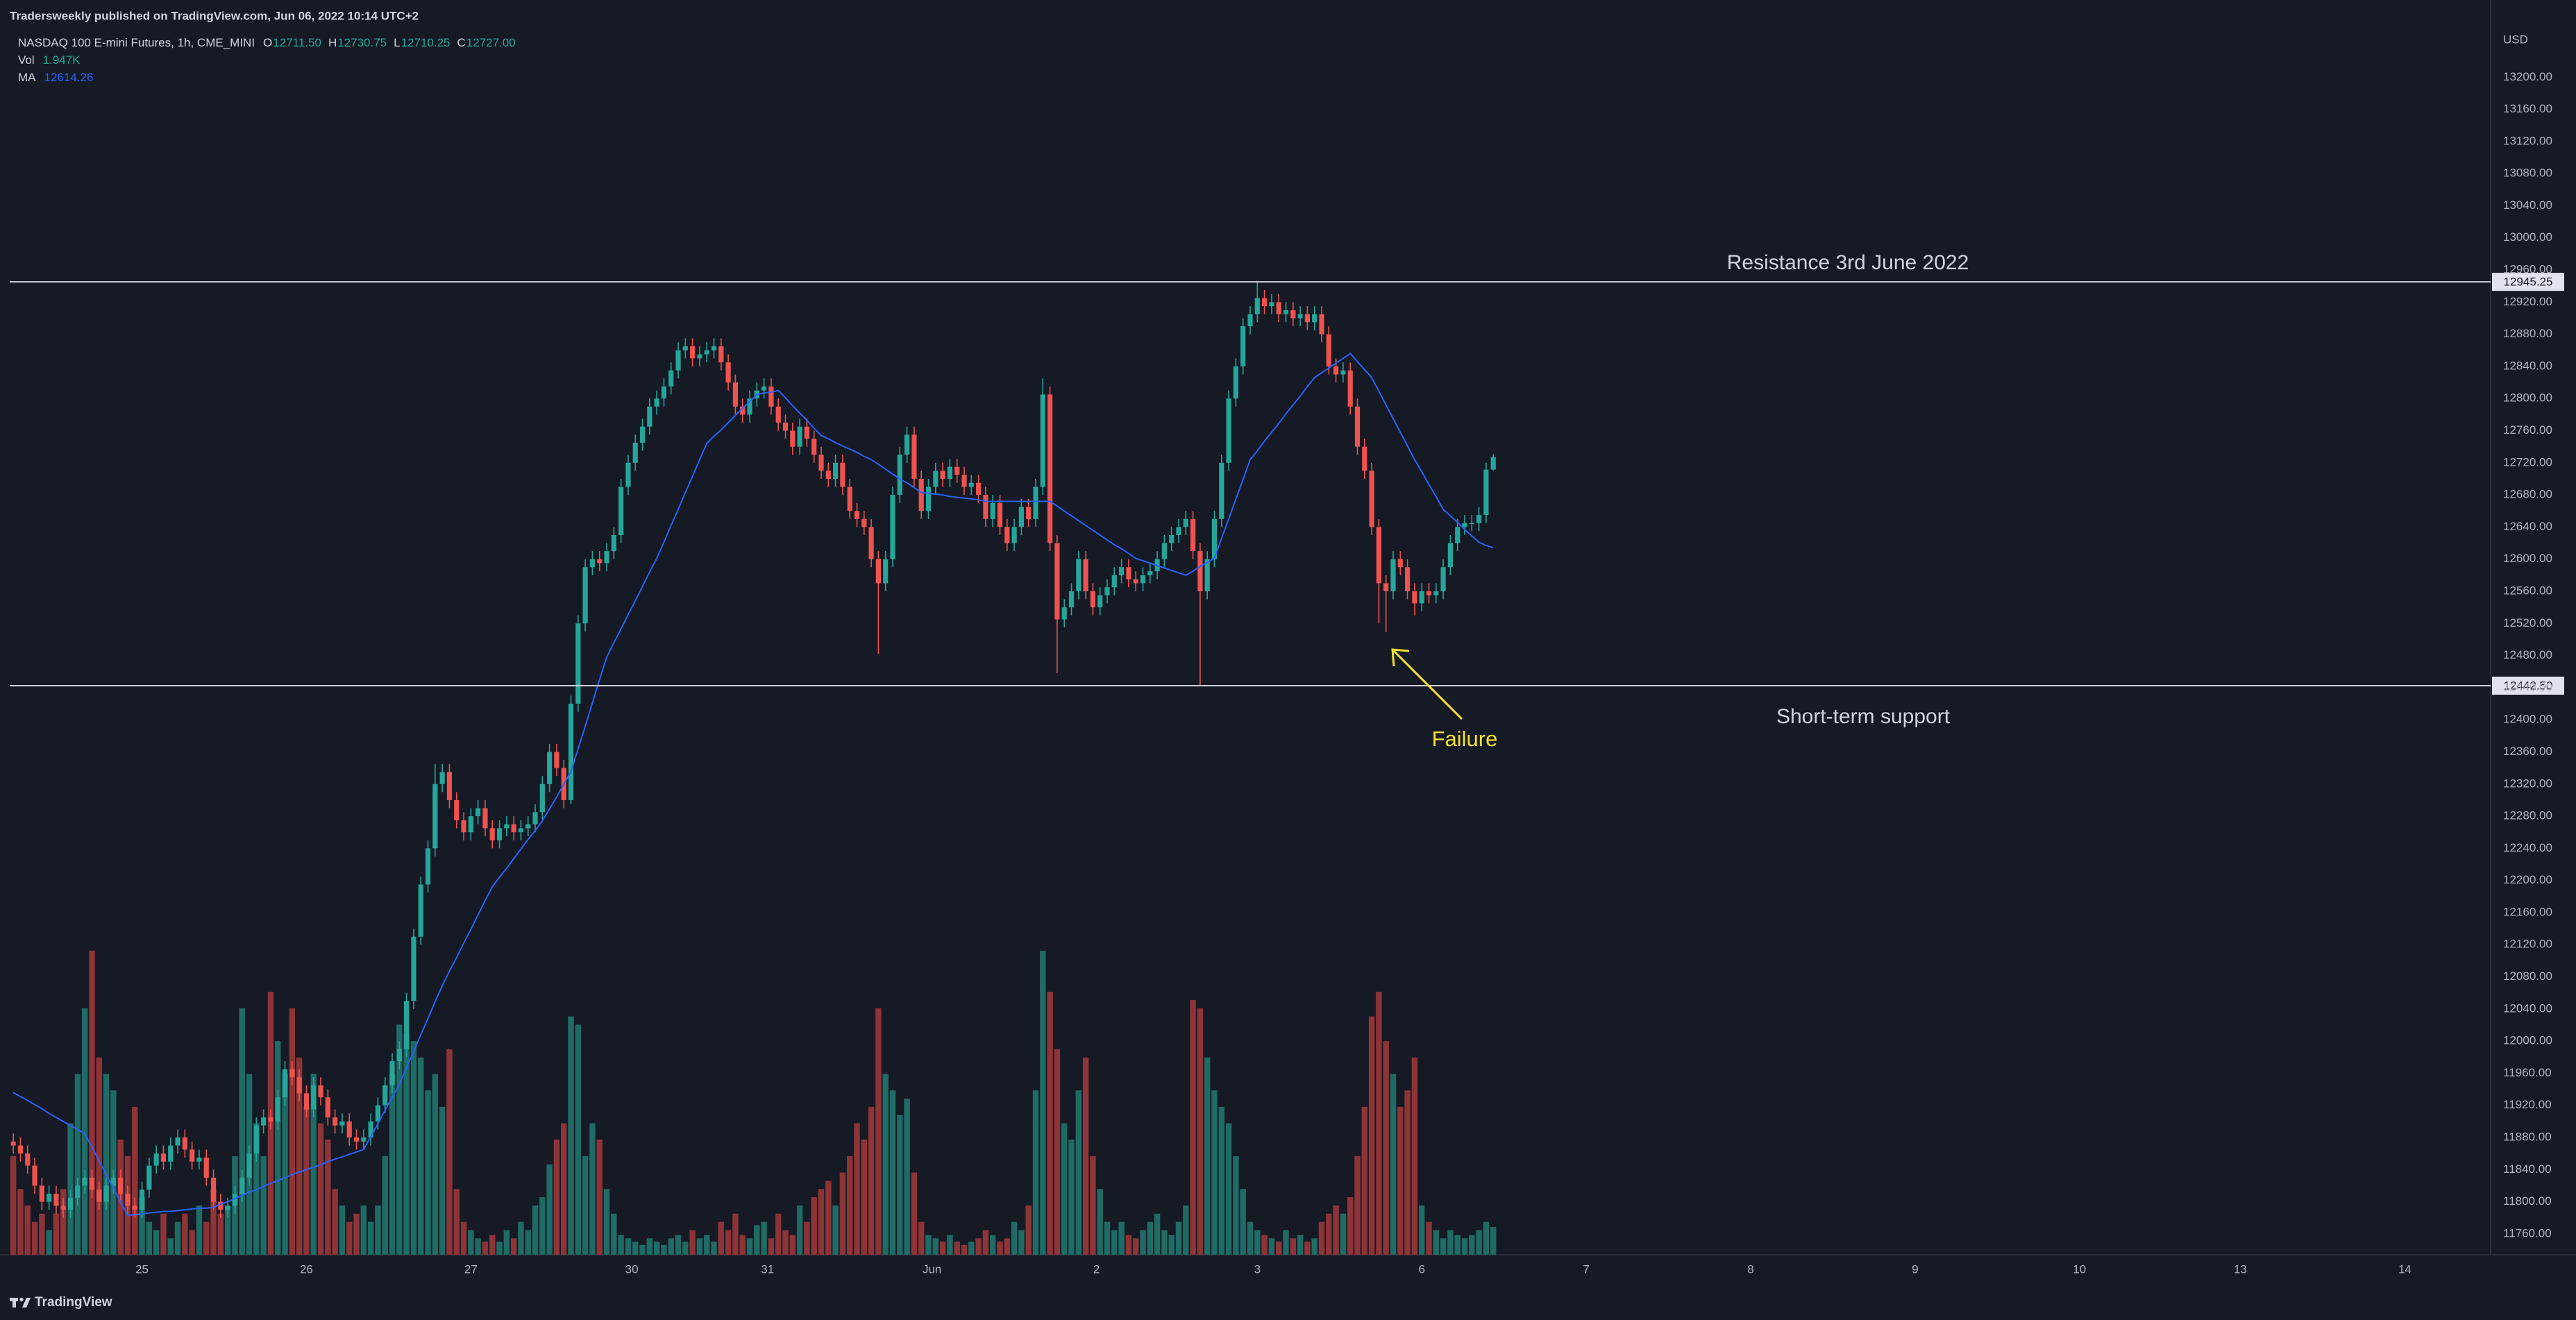 This screenshot has width=2576, height=1320. Describe the element at coordinates (2527, 783) in the screenshot. I see `y-tick-label: 12320.00` at that location.